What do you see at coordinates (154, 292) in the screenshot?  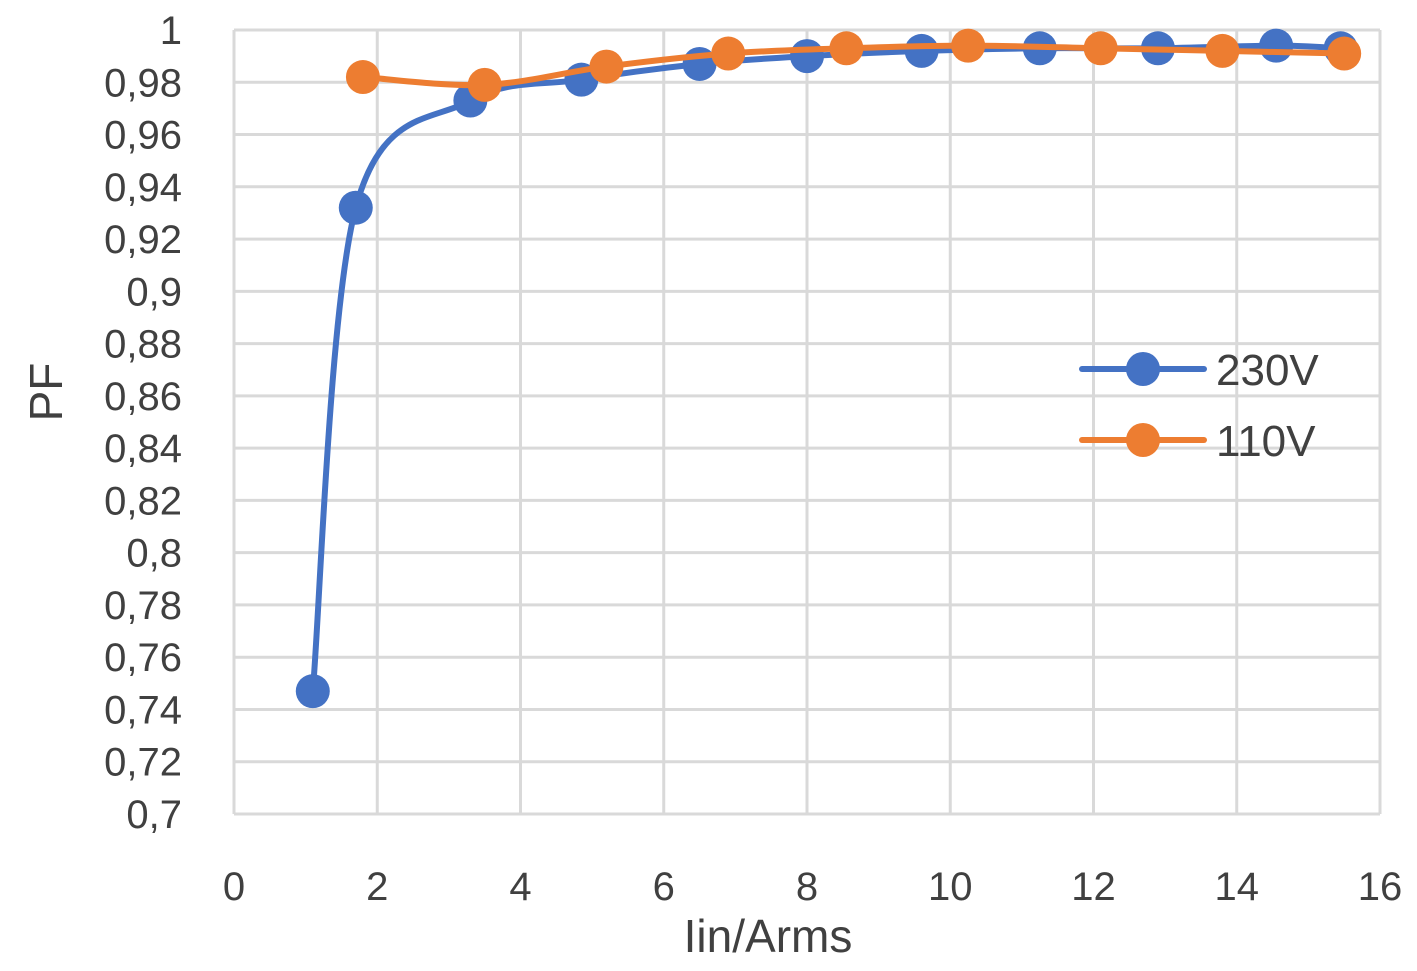 I see `y-tick-label: 0,9` at bounding box center [154, 292].